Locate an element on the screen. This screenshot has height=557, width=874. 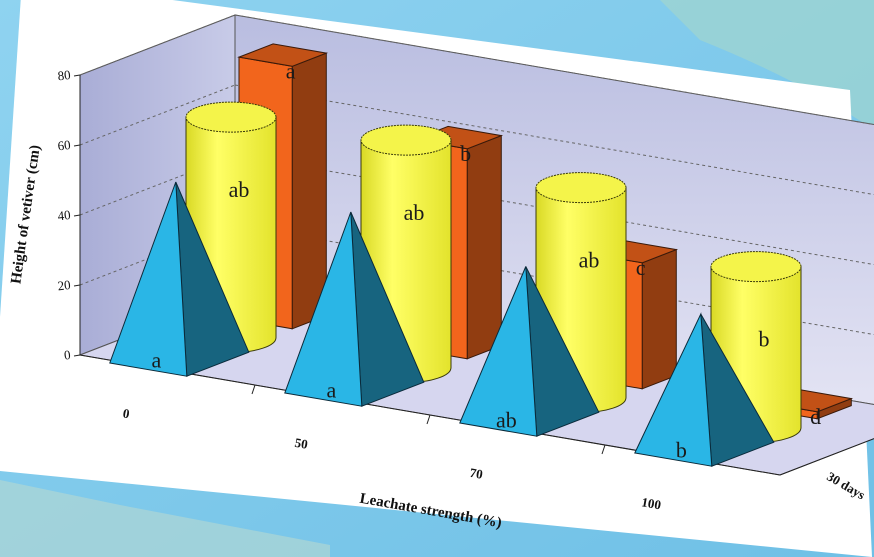
bar-pyramid: ab is located at coordinates (529, 351).